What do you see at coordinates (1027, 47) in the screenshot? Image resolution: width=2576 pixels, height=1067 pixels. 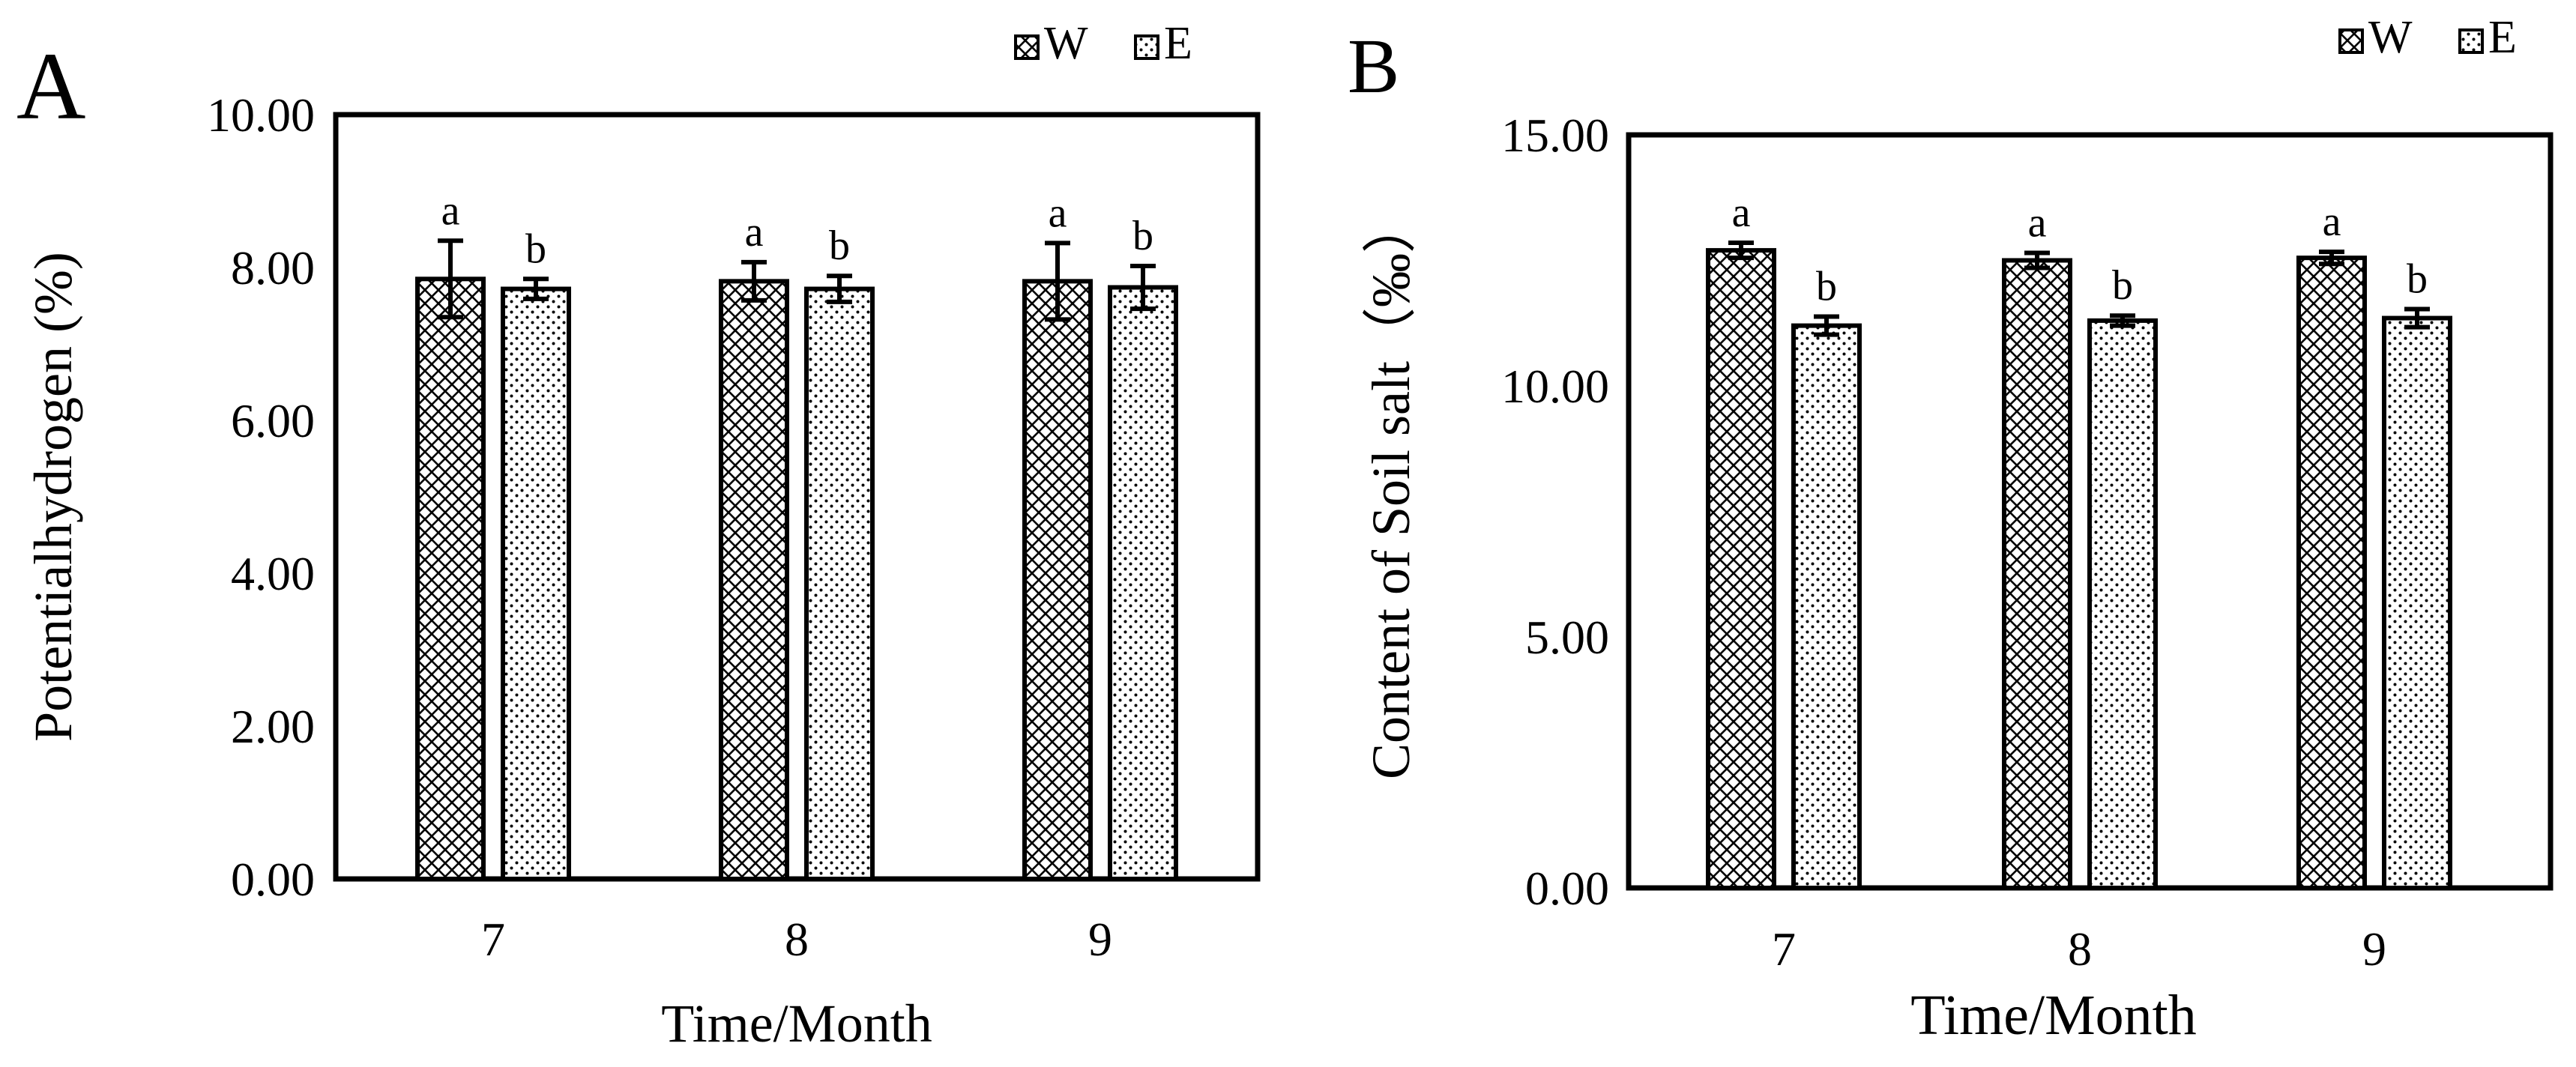 I see `panel-a-legend-swatch-W` at bounding box center [1027, 47].